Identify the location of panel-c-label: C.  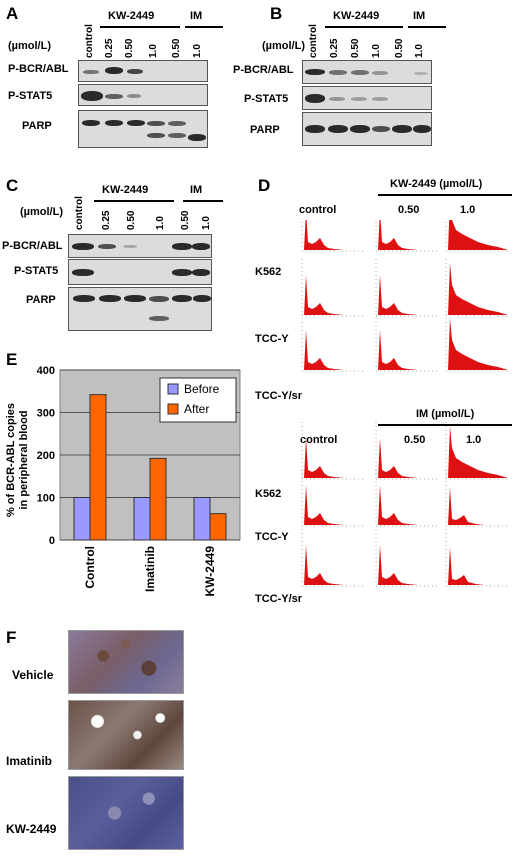
(12, 185).